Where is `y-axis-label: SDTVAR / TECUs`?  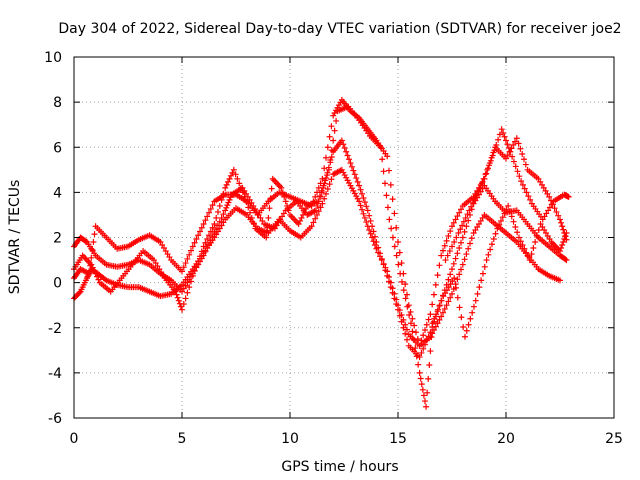 y-axis-label: SDTVAR / TECUs is located at coordinates (15, 237).